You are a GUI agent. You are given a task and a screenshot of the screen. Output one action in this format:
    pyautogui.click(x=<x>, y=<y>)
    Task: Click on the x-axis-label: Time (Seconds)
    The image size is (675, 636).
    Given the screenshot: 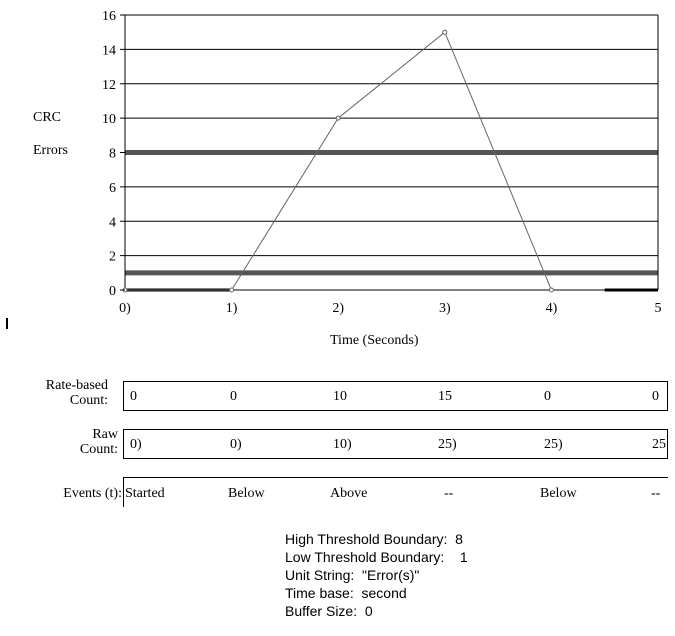 What is the action you would take?
    pyautogui.click(x=374, y=340)
    